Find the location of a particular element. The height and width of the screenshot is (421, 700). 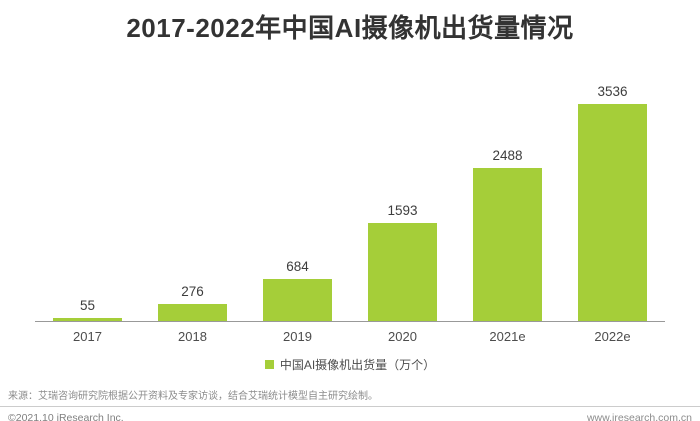

x-axis-tick-label: 2018 is located at coordinates (192, 336).